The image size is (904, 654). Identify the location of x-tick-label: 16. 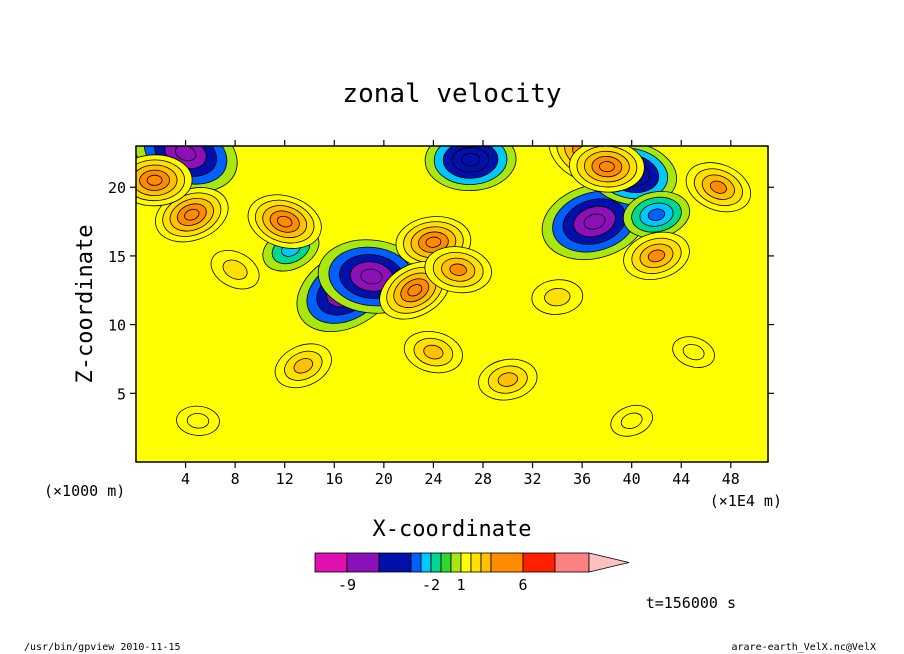
(334, 479).